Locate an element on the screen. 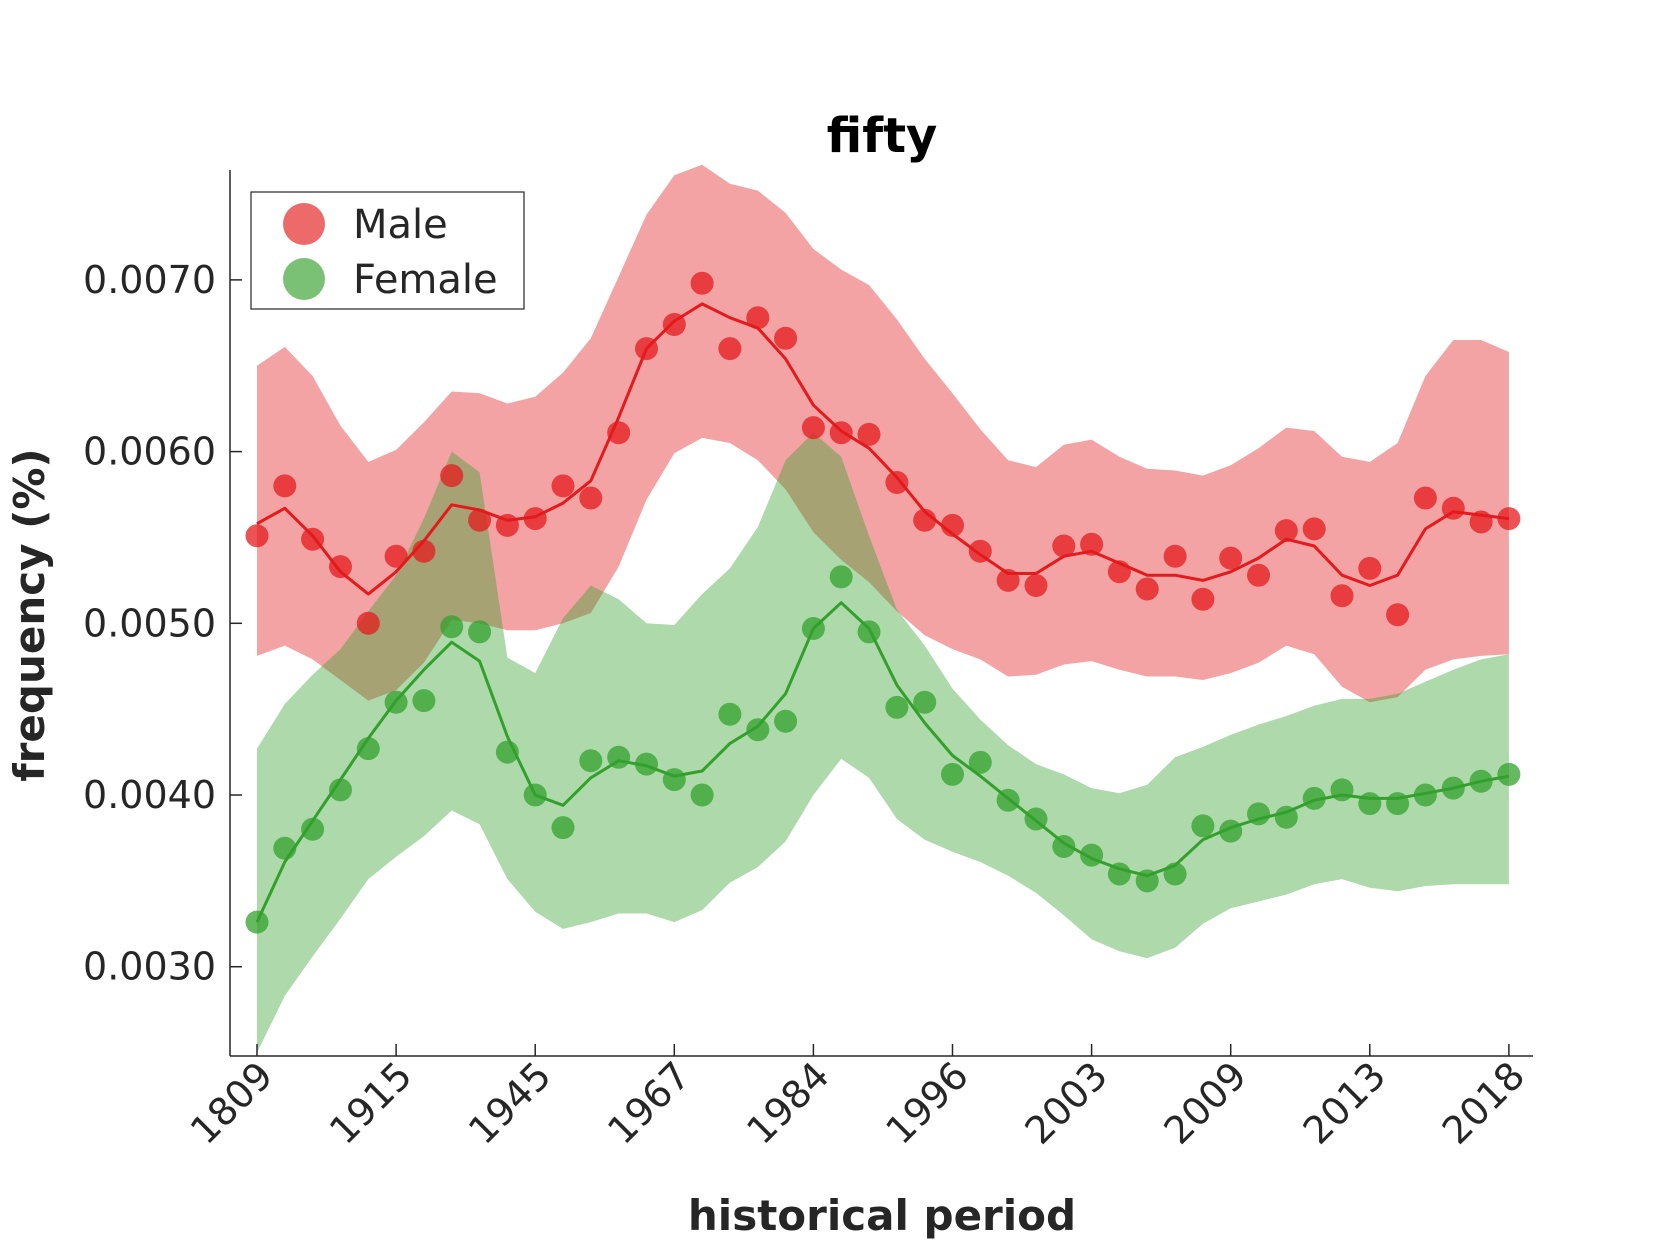 This screenshot has height=1260, width=1680. x-axis-title: historical period is located at coordinates (882, 1215).